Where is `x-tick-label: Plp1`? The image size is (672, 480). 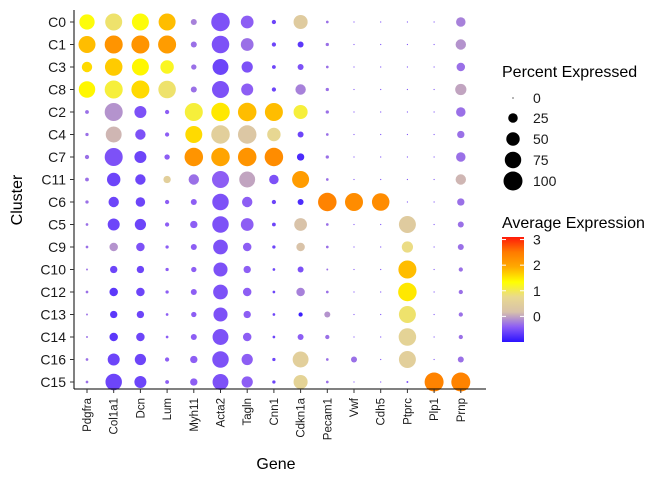
x-tick-label: Plp1 is located at coordinates (435, 409).